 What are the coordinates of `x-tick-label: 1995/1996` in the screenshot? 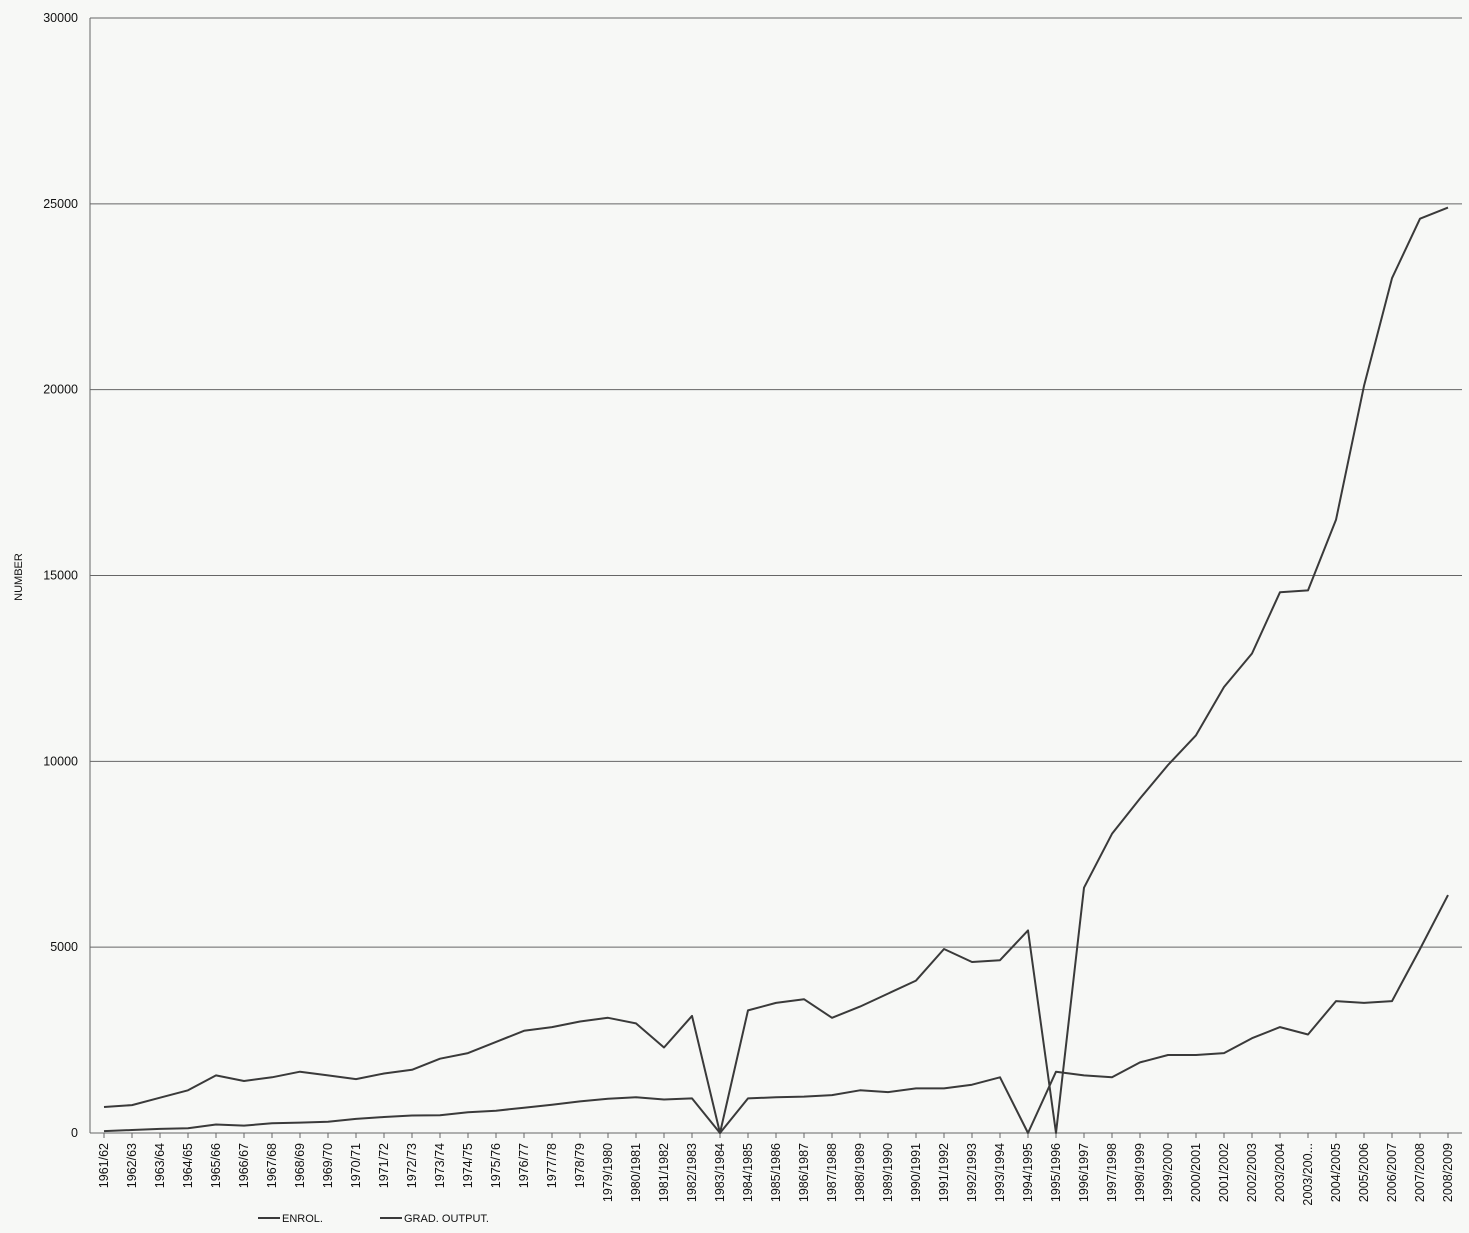 It's located at (1056, 1172).